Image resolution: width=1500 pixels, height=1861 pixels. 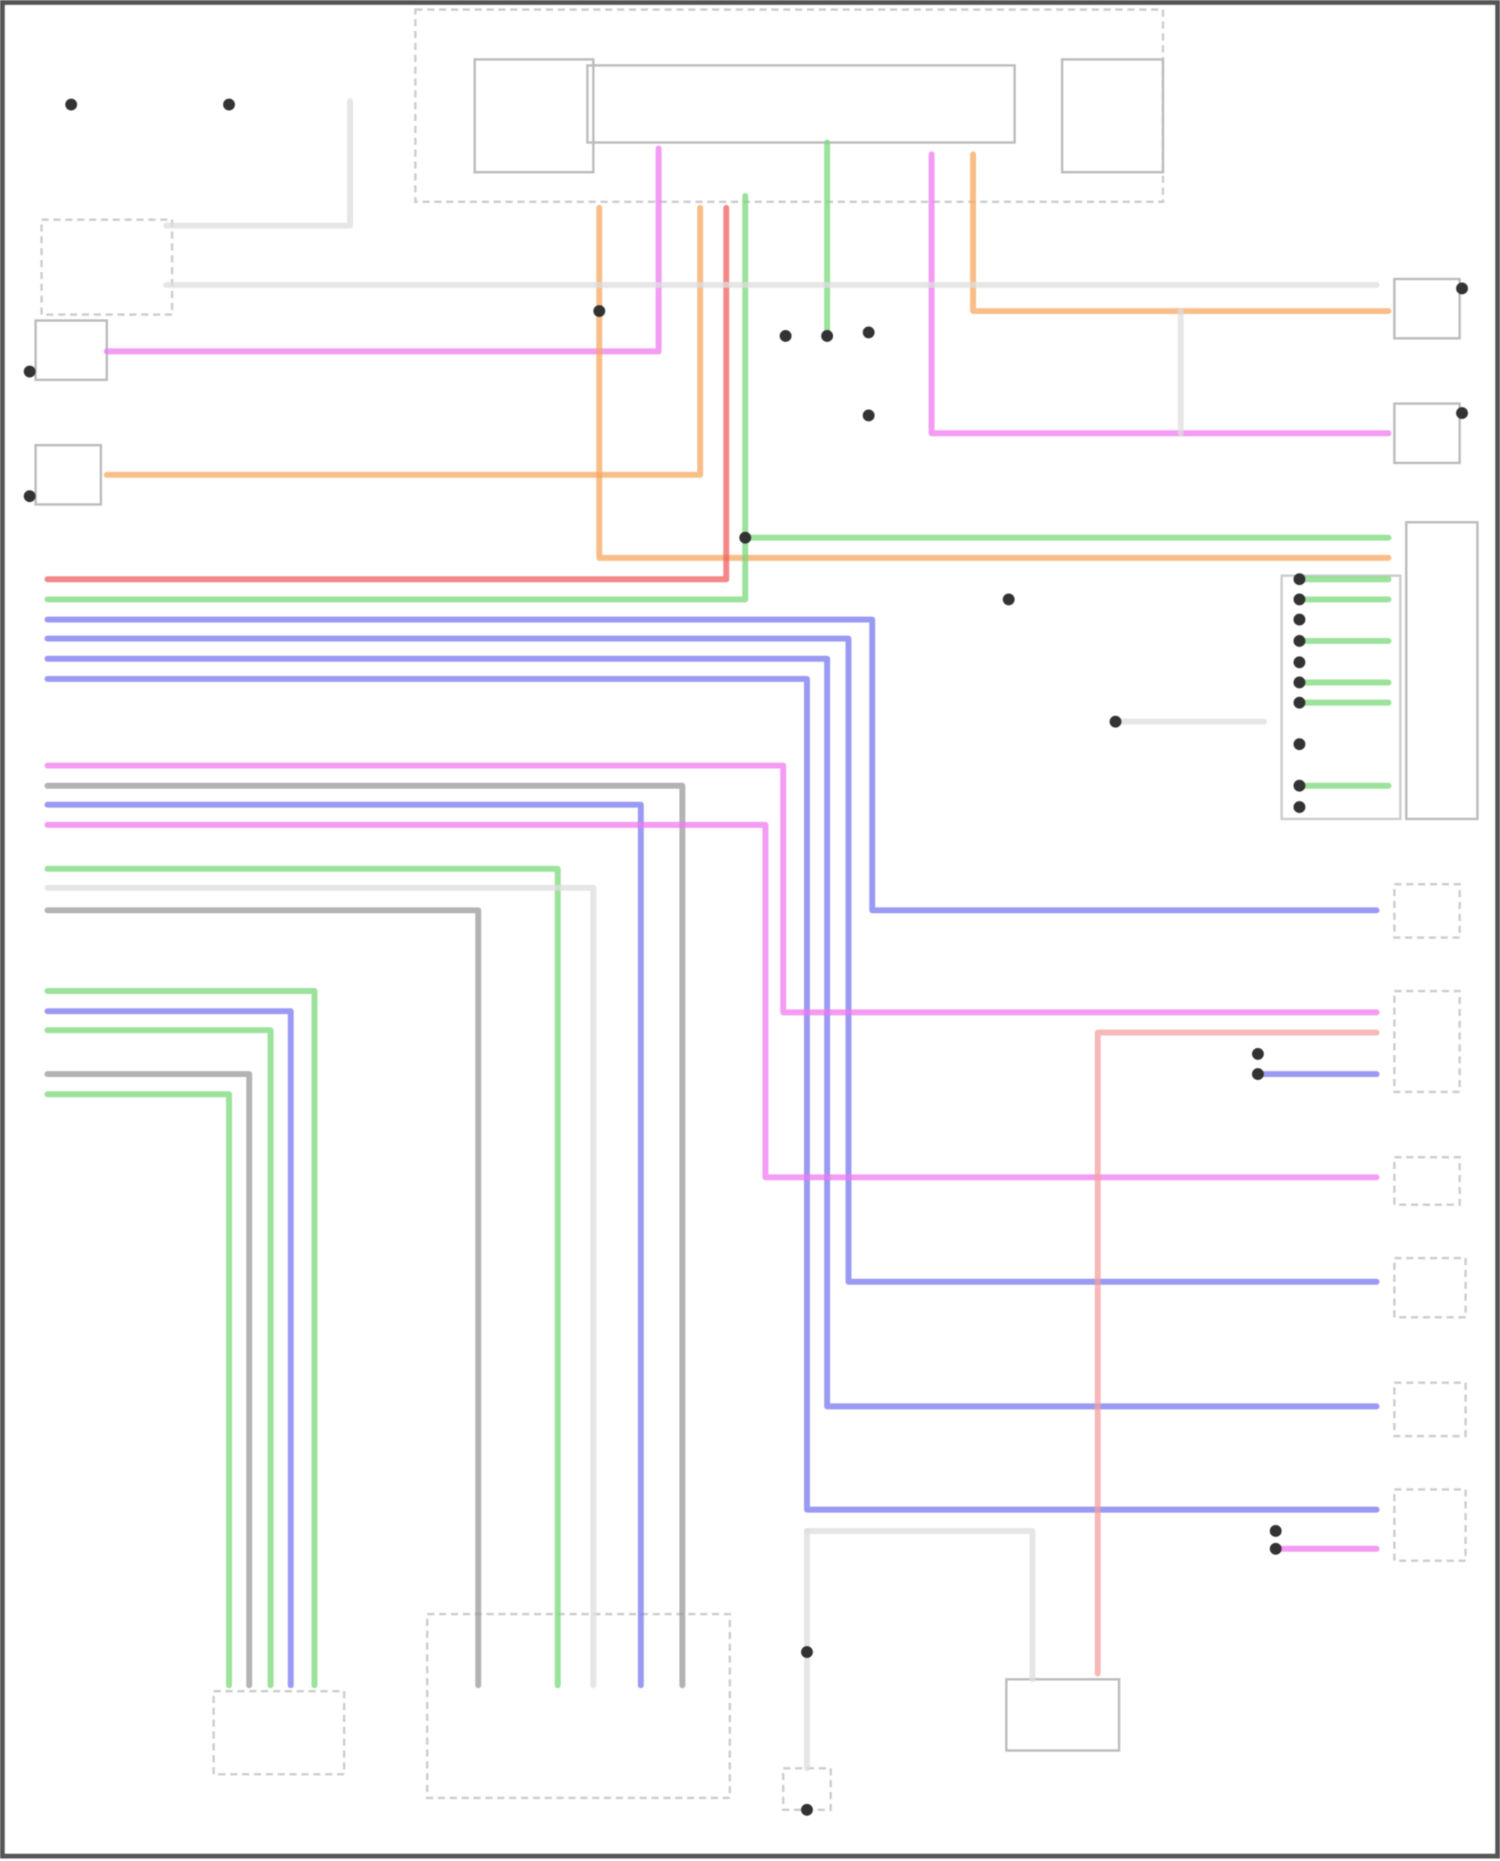 I want to click on seat-switch, so click(x=279, y=1732).